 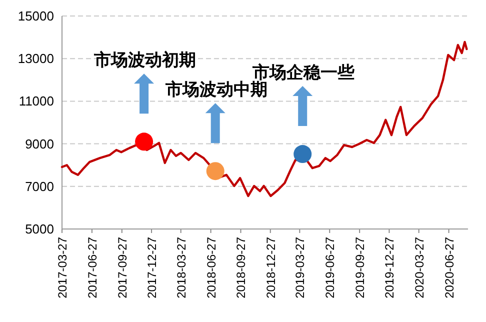 I want to click on x-tick-label: 2018-09-27, so click(x=241, y=267).